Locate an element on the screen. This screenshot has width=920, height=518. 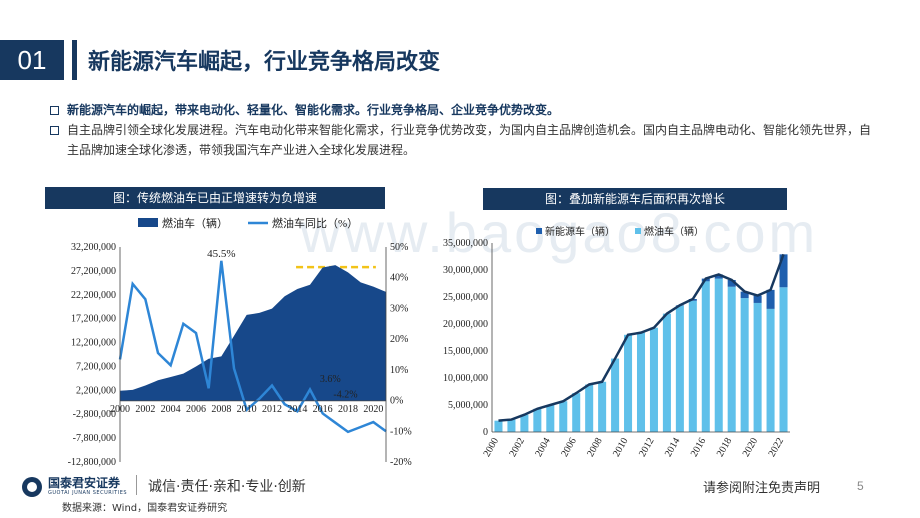
section-number: 01 is located at coordinates (32, 60).